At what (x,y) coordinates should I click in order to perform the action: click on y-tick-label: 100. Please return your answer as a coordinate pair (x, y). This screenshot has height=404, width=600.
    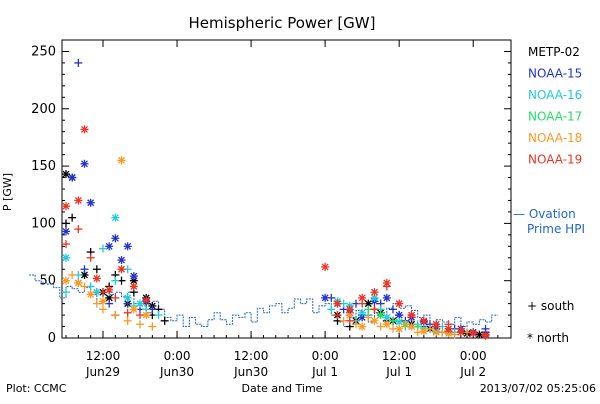
    Looking at the image, I should click on (43, 223).